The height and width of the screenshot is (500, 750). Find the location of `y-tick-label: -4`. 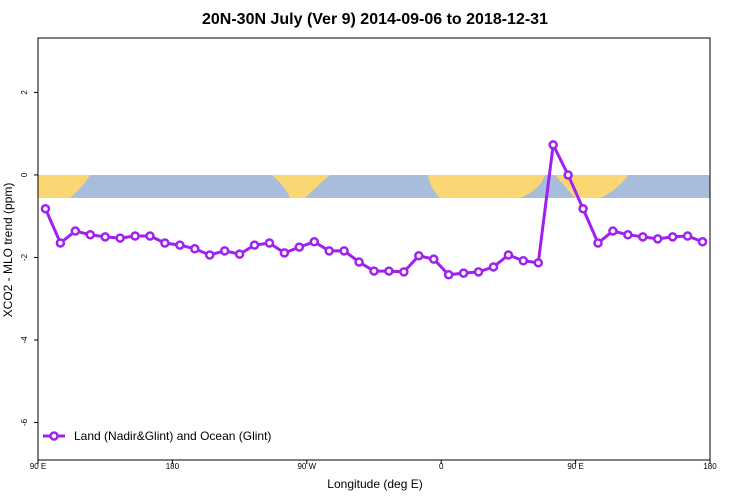

y-tick-label: -4 is located at coordinates (24, 340).